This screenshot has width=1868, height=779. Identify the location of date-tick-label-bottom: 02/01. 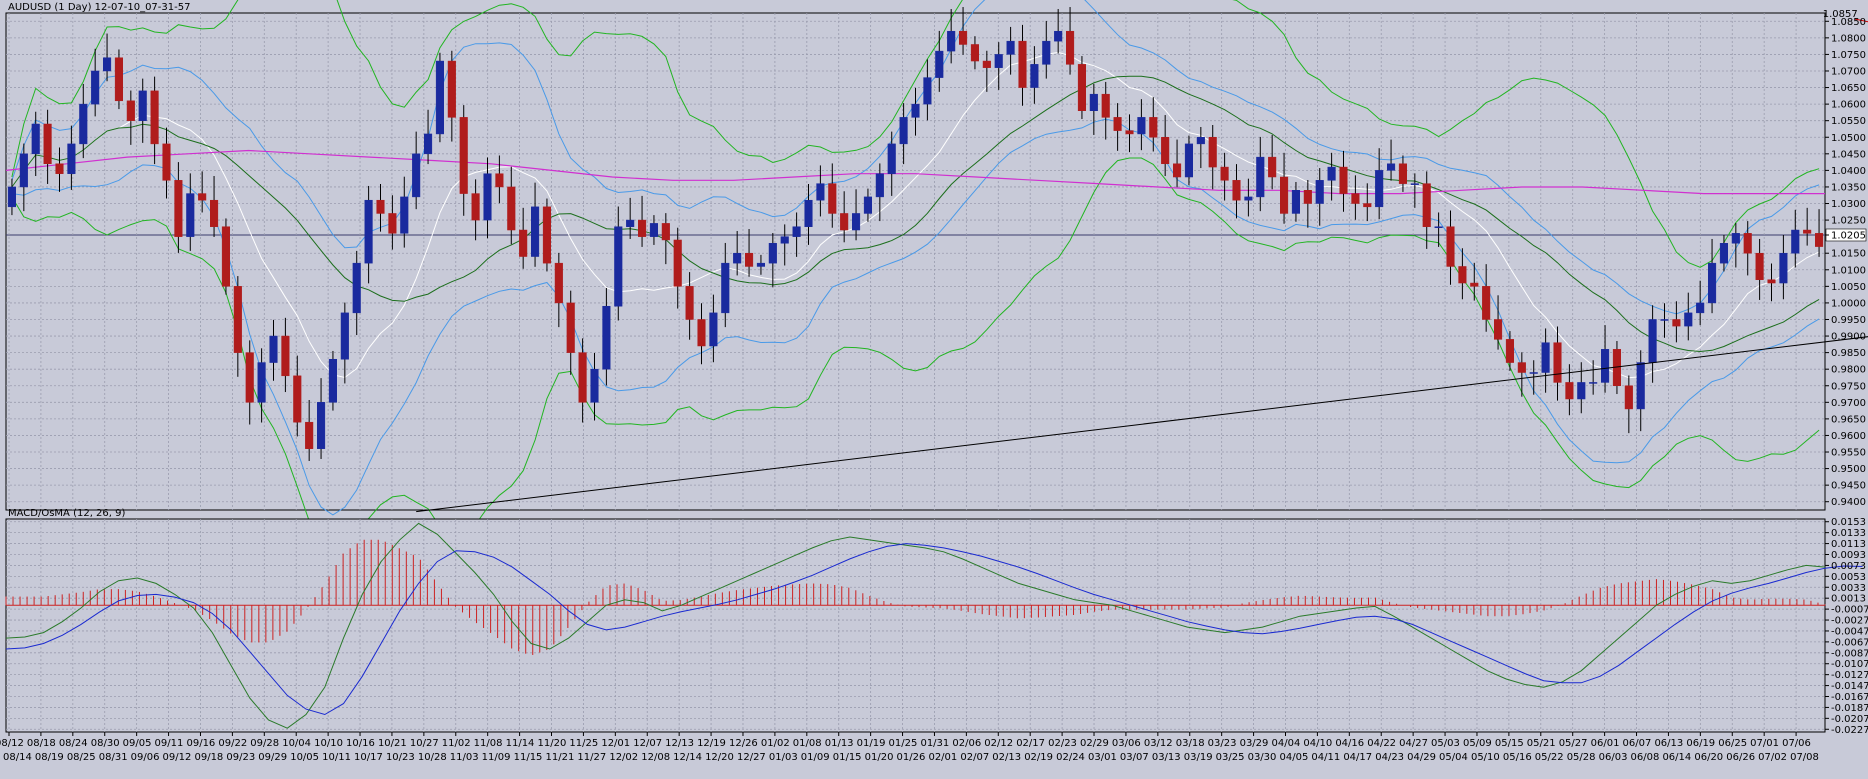
(942, 757).